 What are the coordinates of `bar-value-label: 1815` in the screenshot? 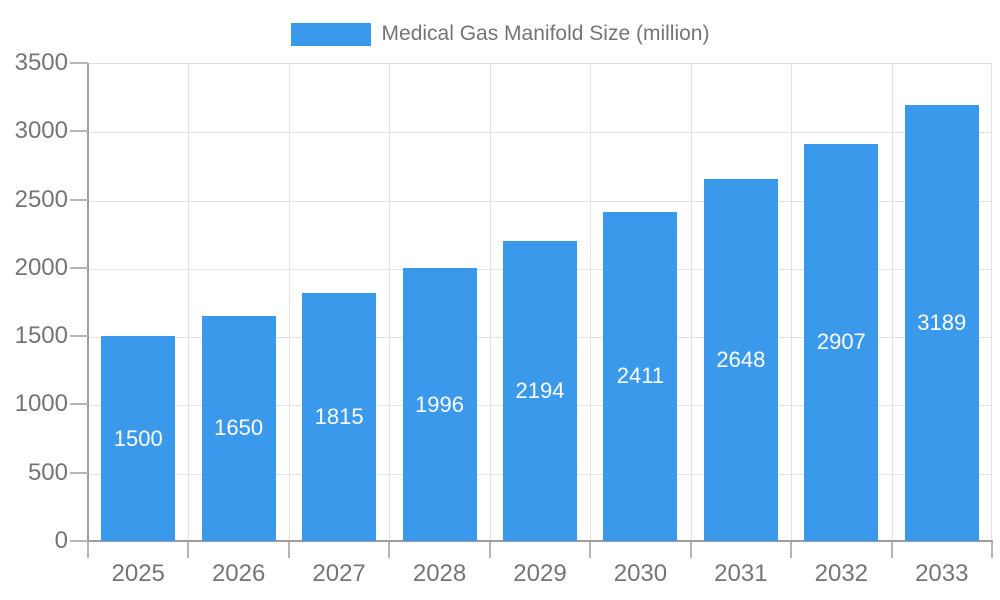 It's located at (339, 417).